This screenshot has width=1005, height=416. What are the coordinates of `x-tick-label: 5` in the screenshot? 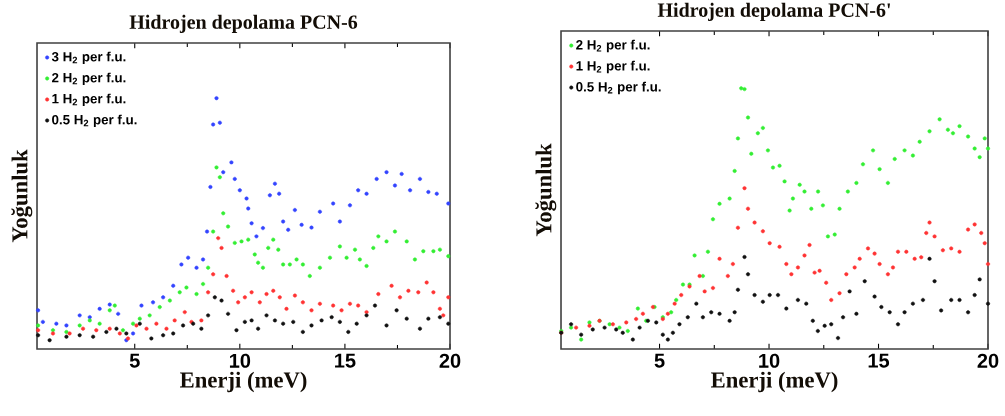 It's located at (659, 360).